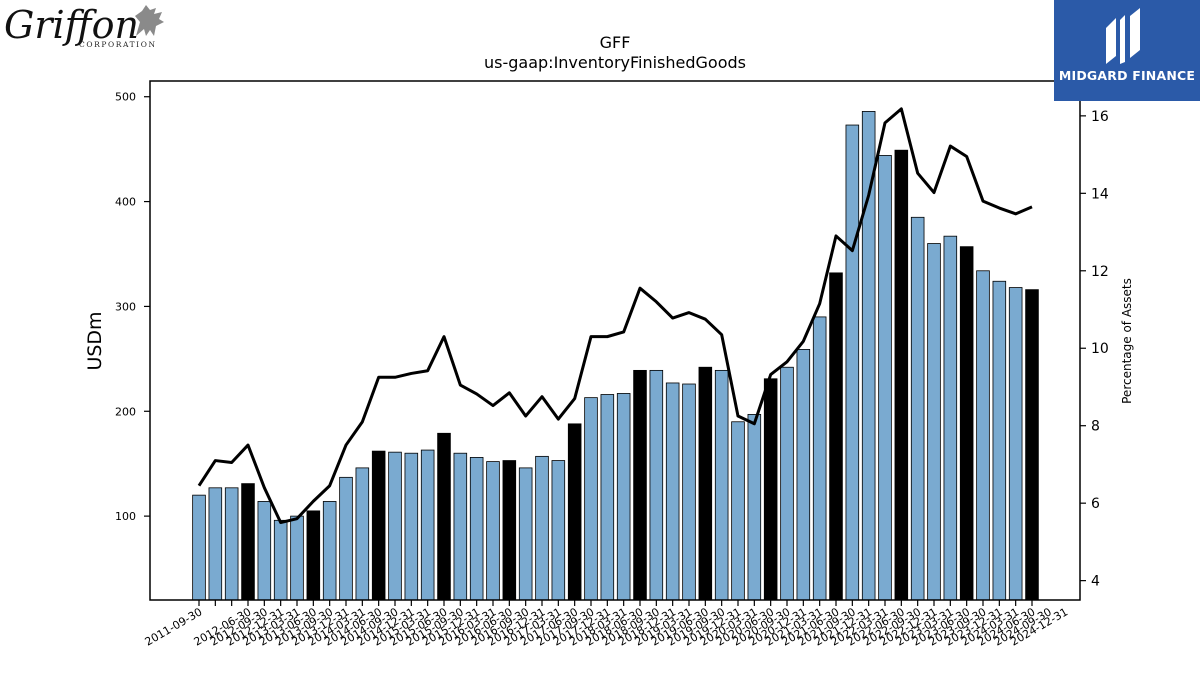 Image resolution: width=1200 pixels, height=675 pixels. I want to click on midgard-emblem-icon, so click(1123, 36).